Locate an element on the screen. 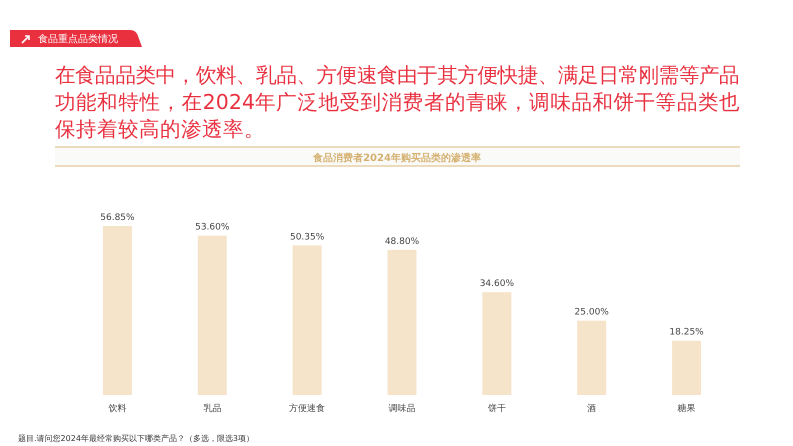 This screenshot has height=446, width=793. text: 题目.请问您2024年最经常购买以下哪类产品？（多选，限选3项） is located at coordinates (136, 438).